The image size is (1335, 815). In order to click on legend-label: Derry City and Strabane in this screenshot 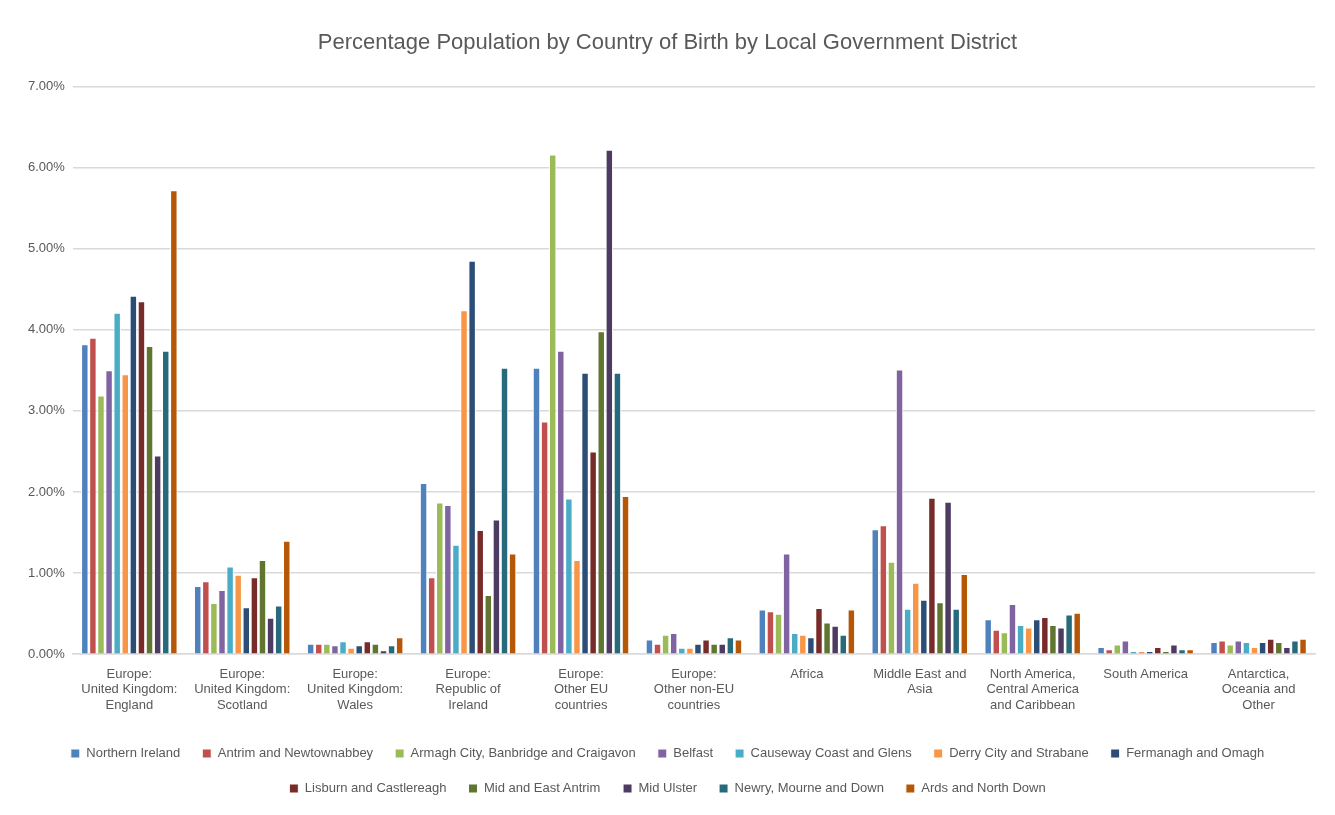, I will do `click(1019, 753)`.